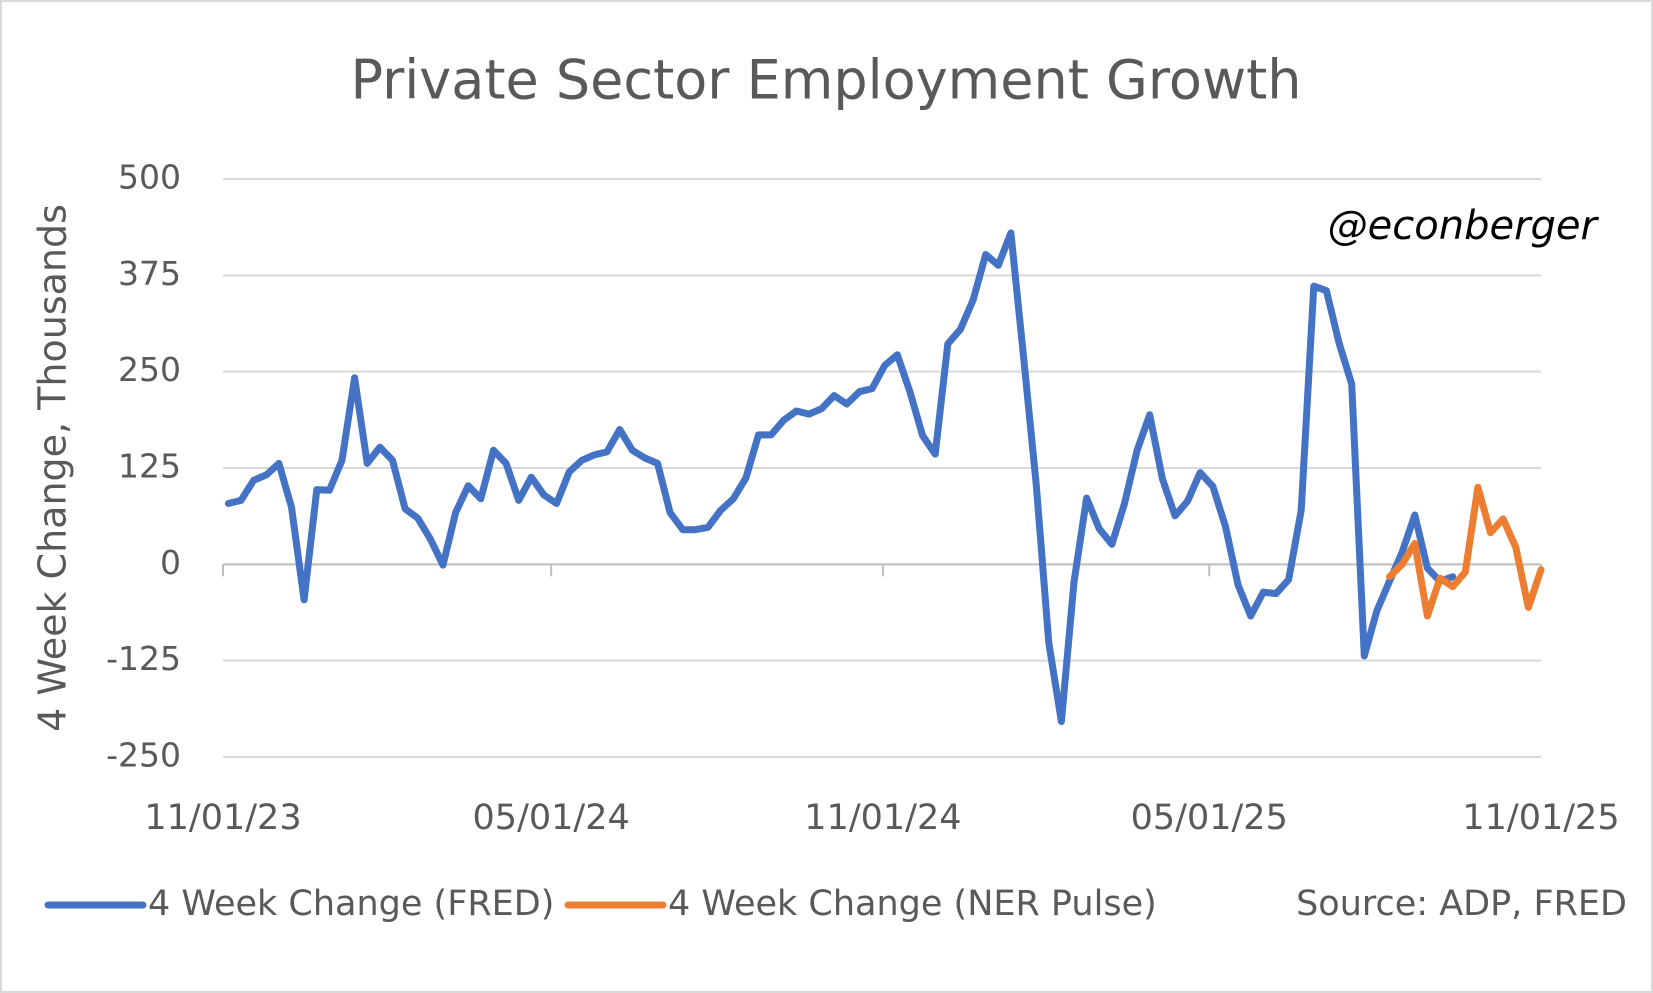 This screenshot has height=993, width=1653. I want to click on annotation: @econberger, so click(1464, 226).